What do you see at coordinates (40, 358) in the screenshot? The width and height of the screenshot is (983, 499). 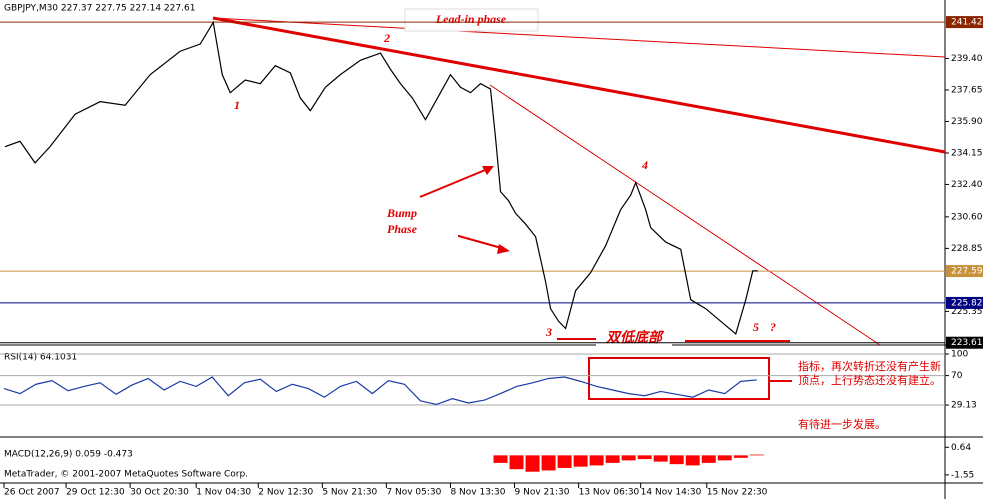 I see `panel-title: RSI(14) 64.1031` at bounding box center [40, 358].